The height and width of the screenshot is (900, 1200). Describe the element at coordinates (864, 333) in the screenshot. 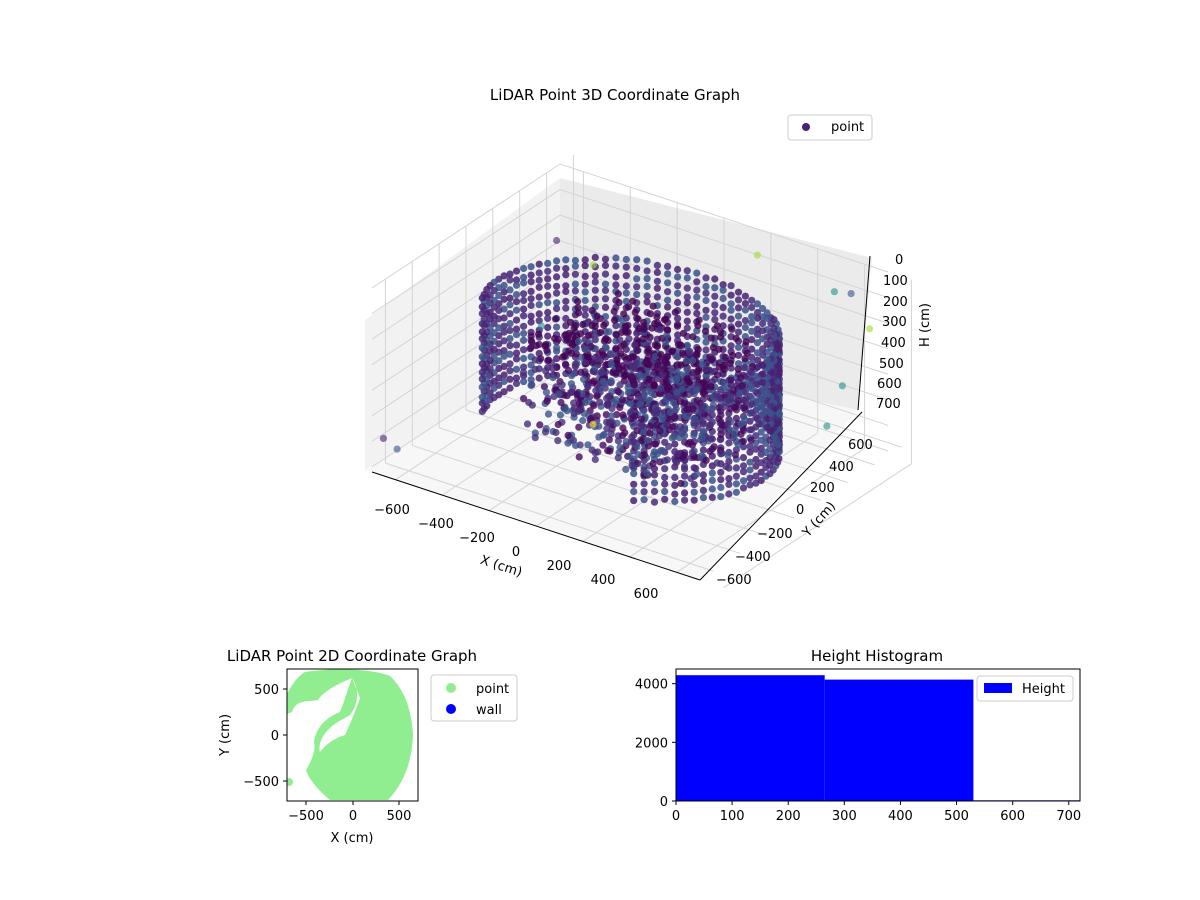

I see `z-axis-line` at that location.